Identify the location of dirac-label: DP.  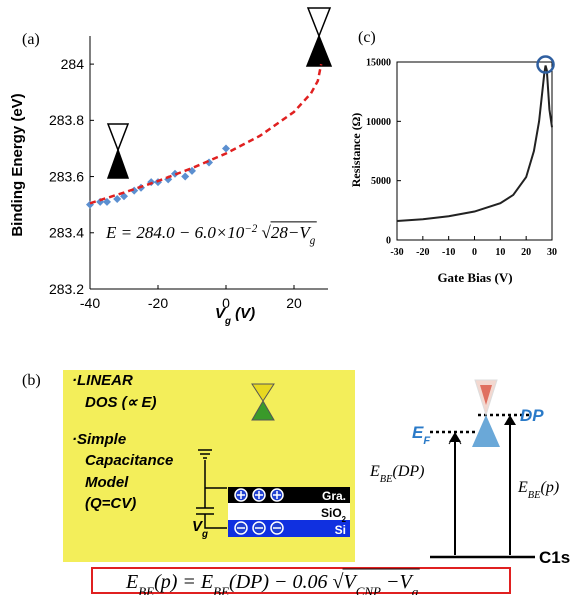
(532, 415).